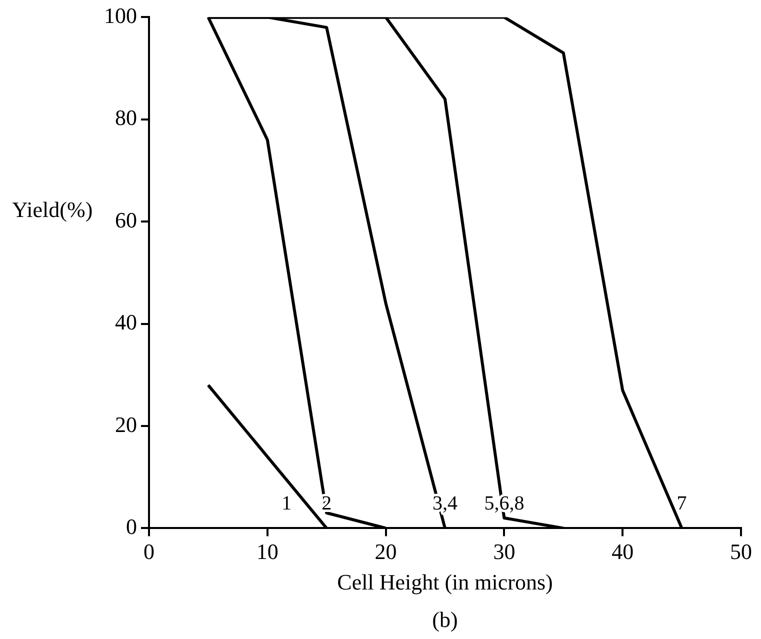 The image size is (761, 639). Describe the element at coordinates (52, 209) in the screenshot. I see `y-axis-title: Yield(%)` at that location.